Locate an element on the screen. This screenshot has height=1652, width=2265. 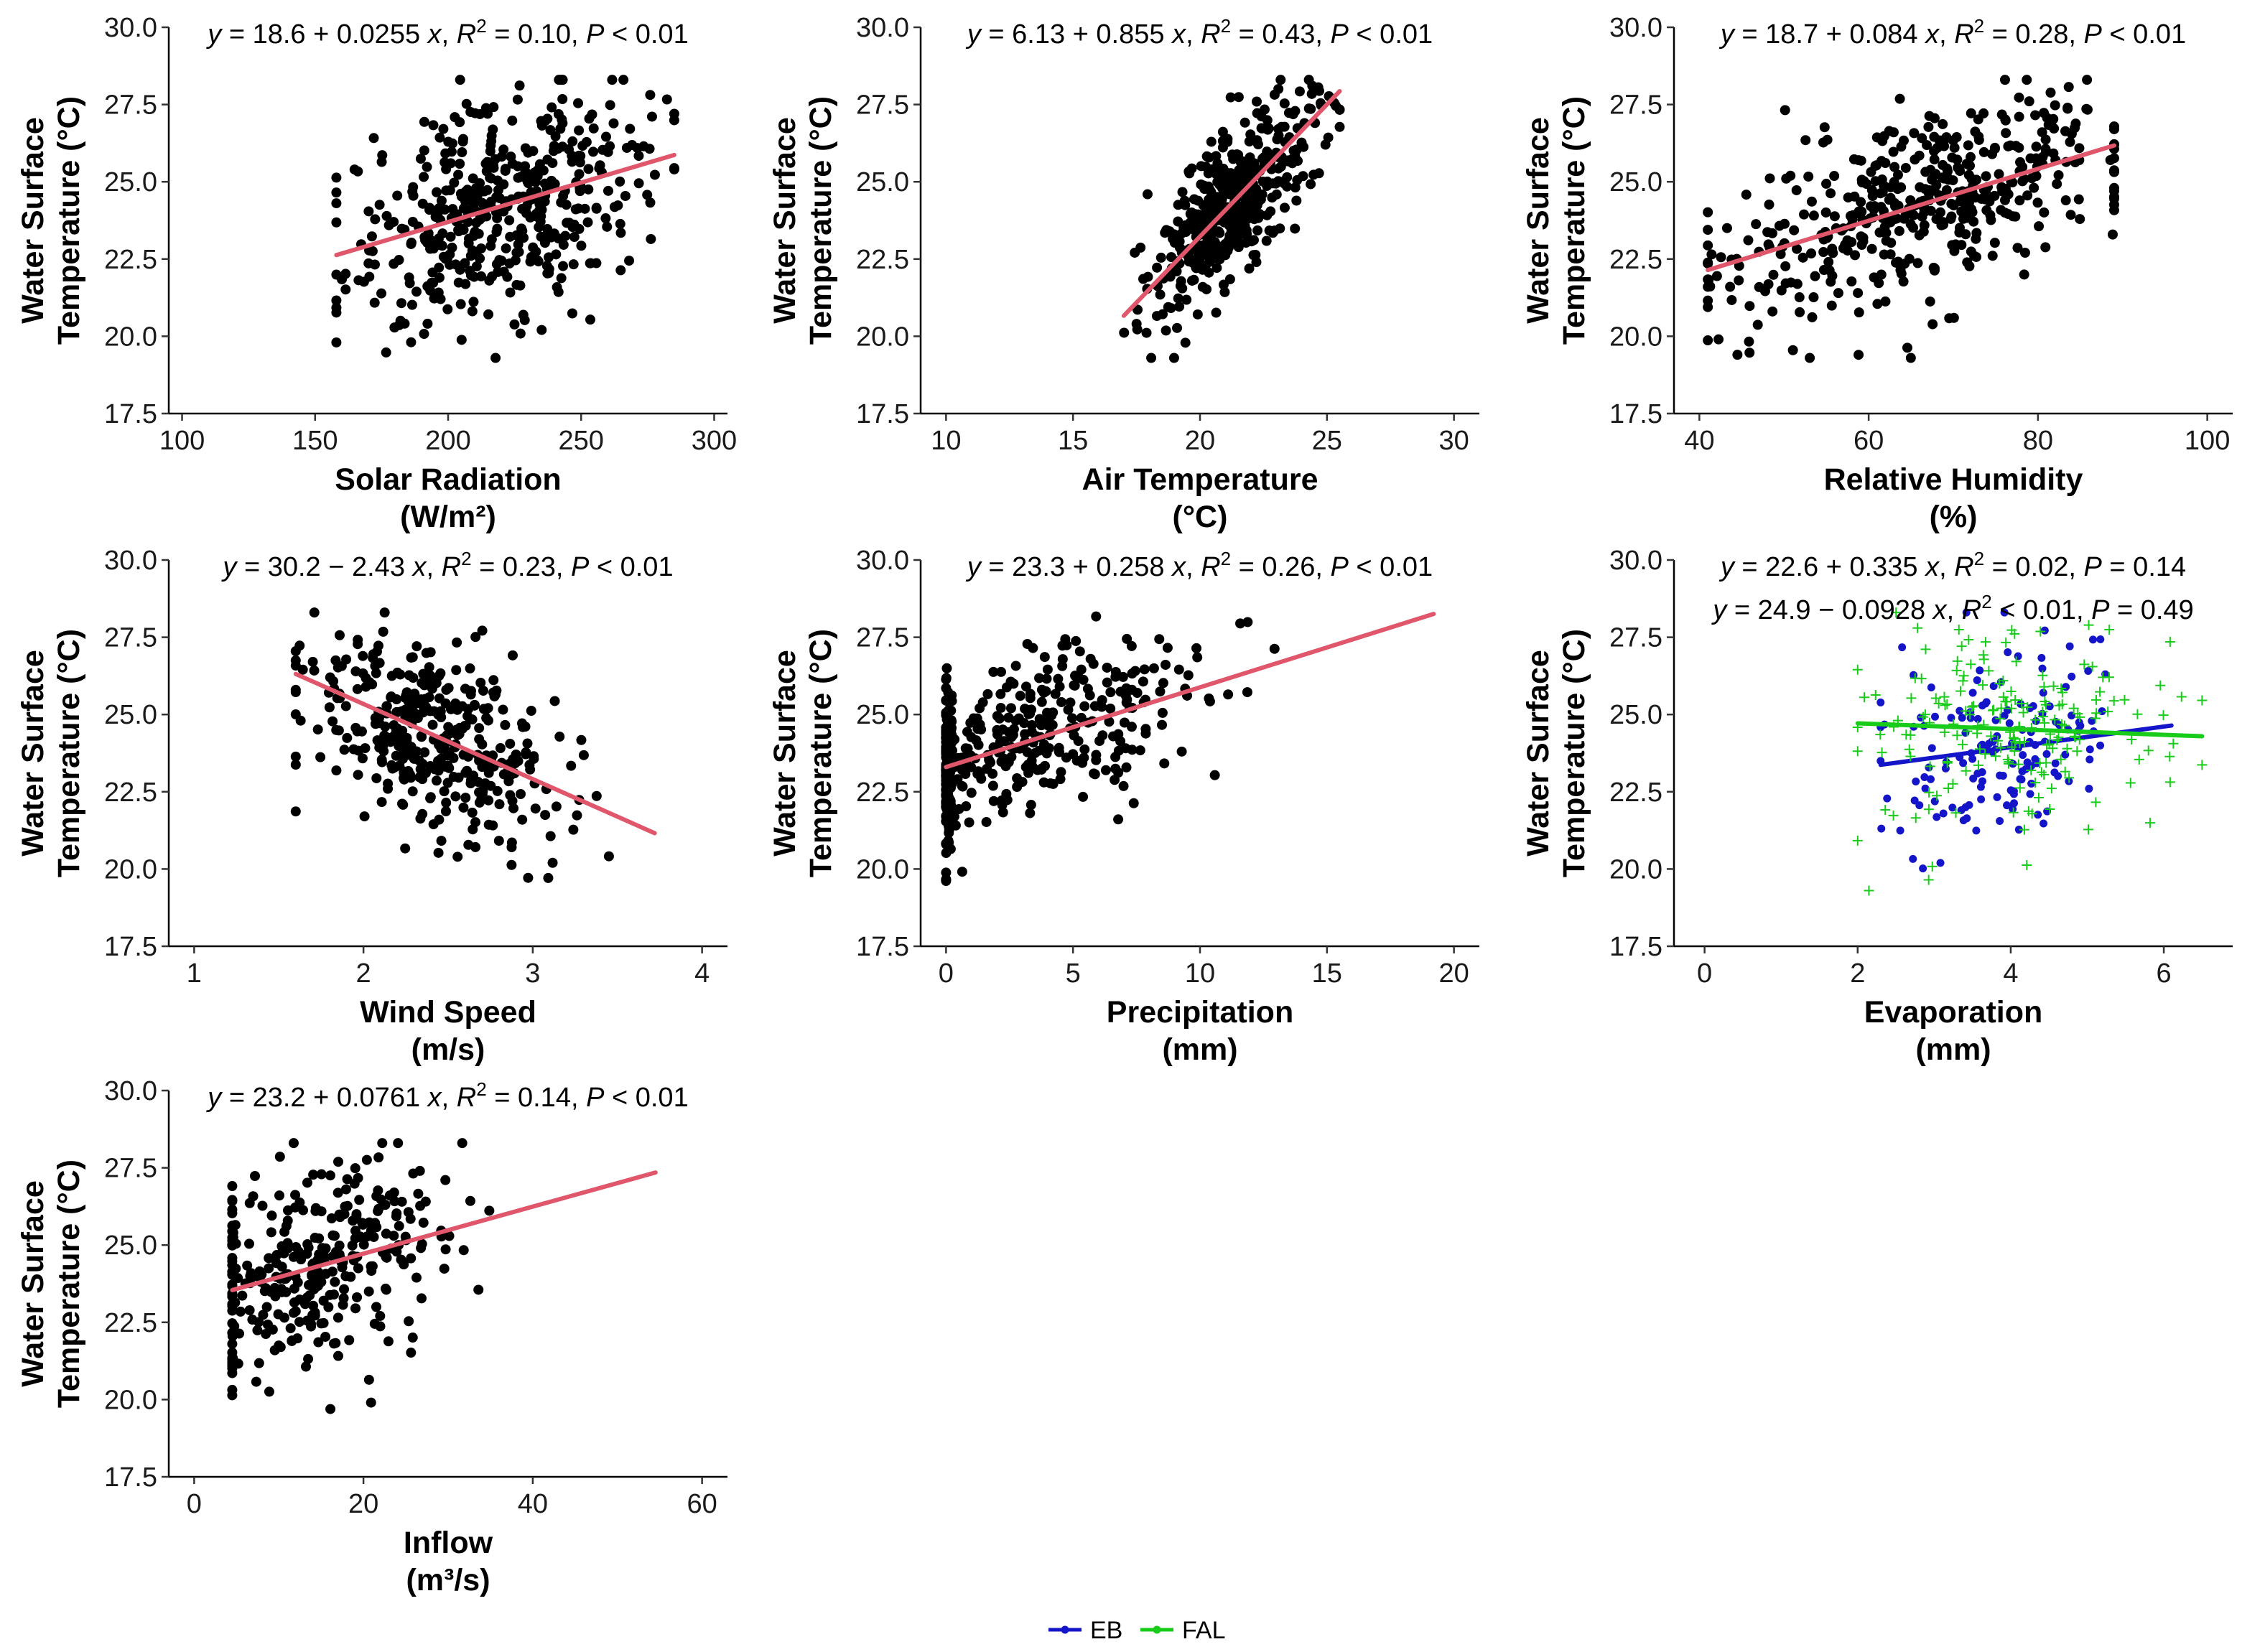
series-FAL is located at coordinates (2030, 751).